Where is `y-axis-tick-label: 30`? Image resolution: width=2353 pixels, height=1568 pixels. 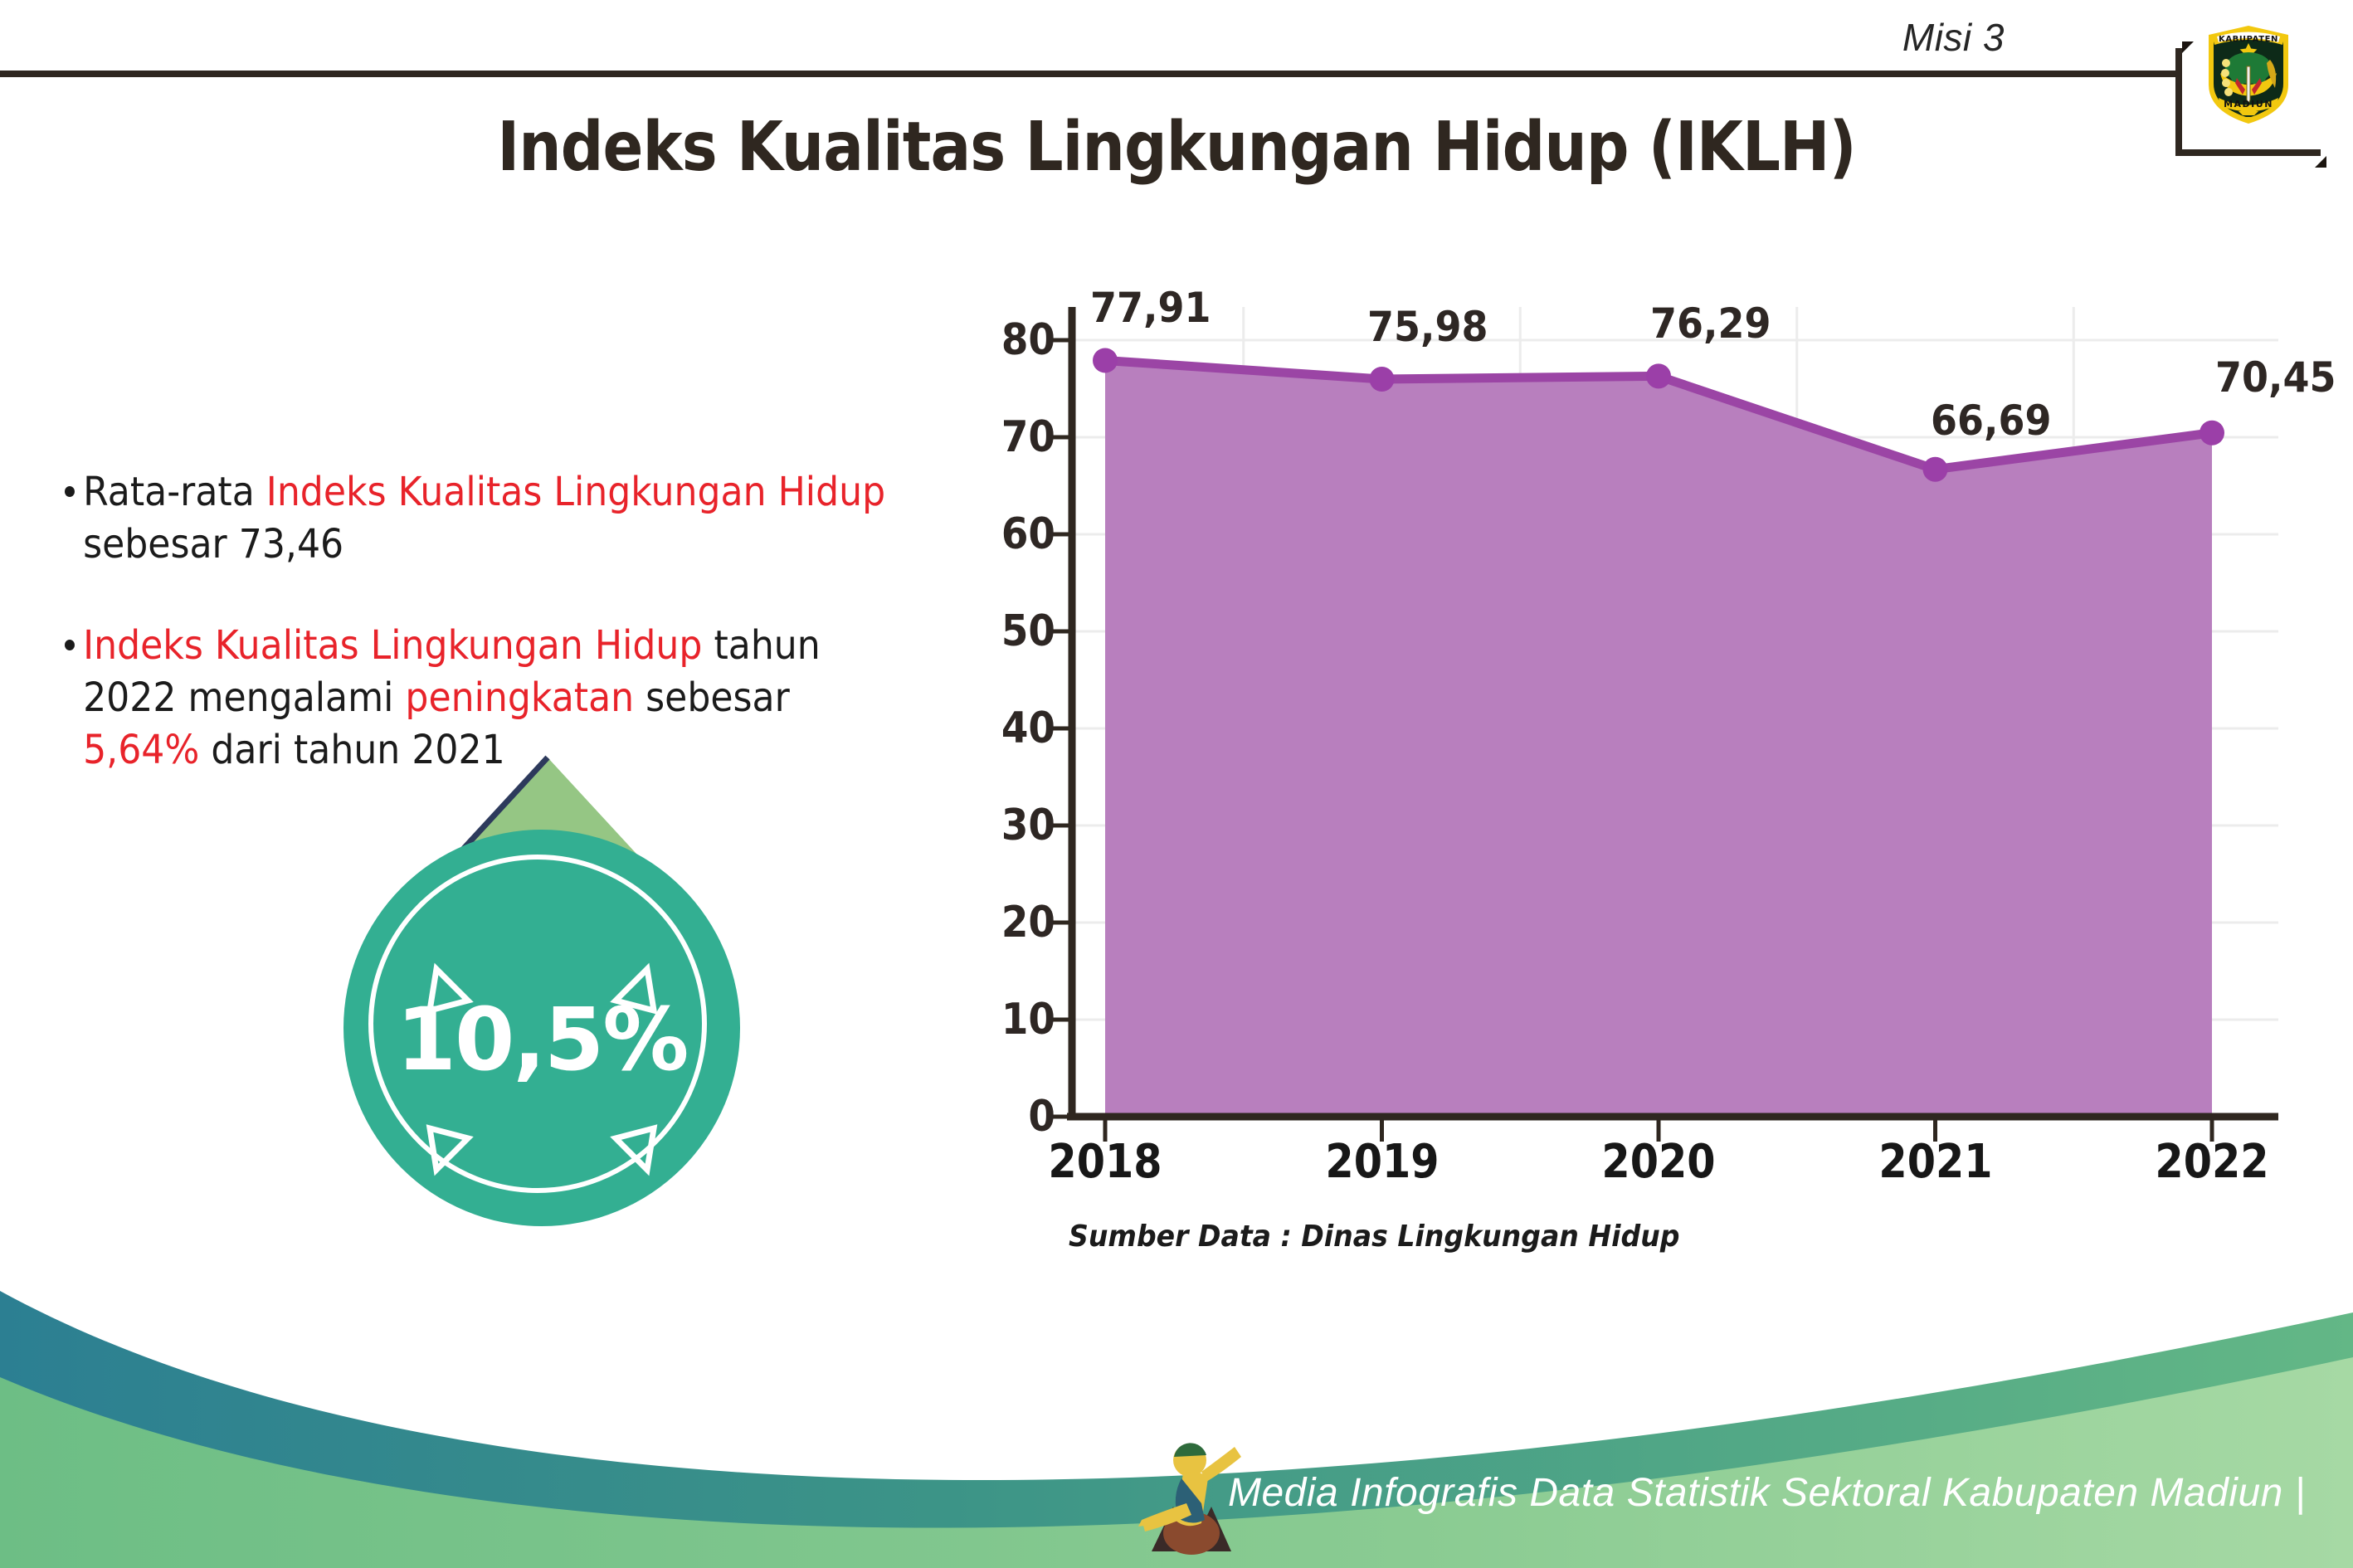 y-axis-tick-label: 30 is located at coordinates (1028, 825).